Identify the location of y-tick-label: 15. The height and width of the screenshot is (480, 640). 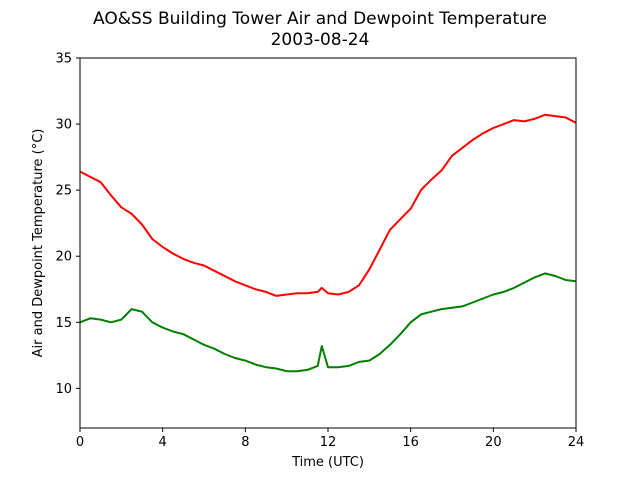
(63, 323).